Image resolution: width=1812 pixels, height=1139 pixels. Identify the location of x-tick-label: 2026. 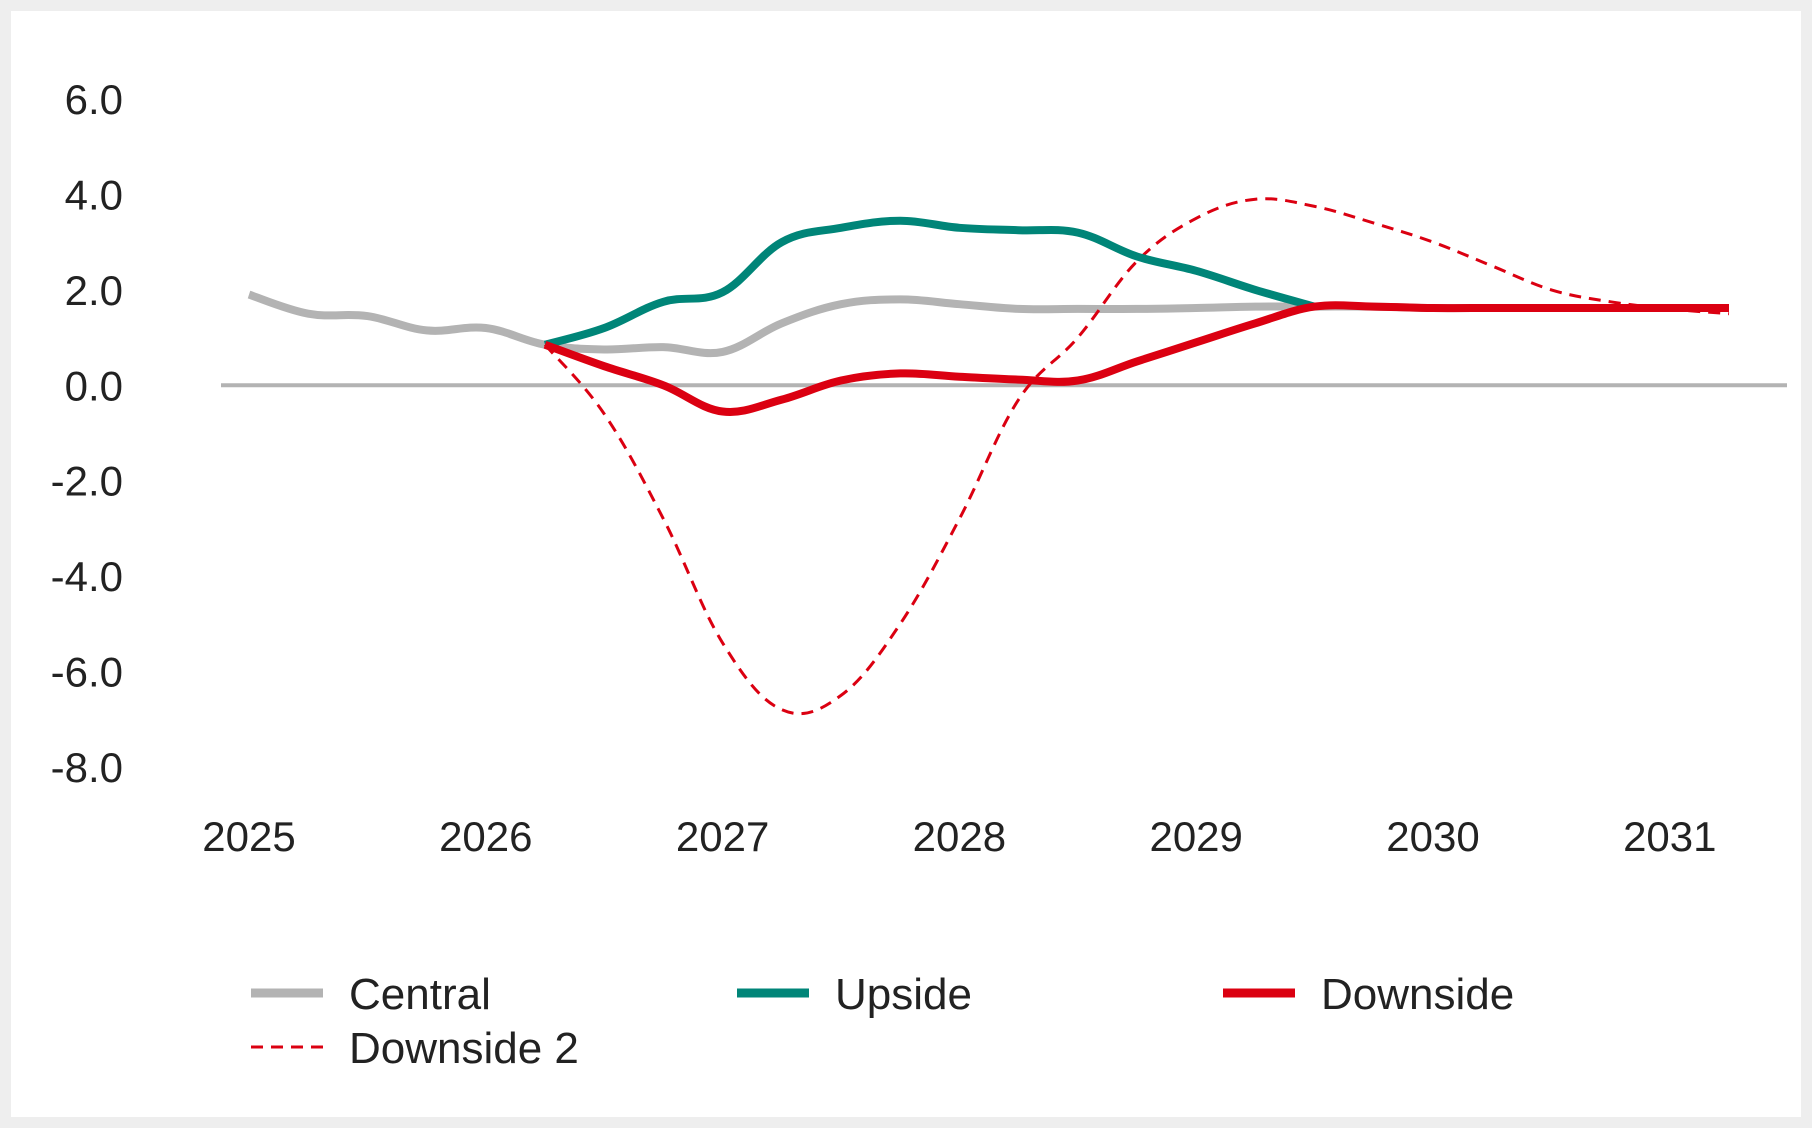
(485, 836).